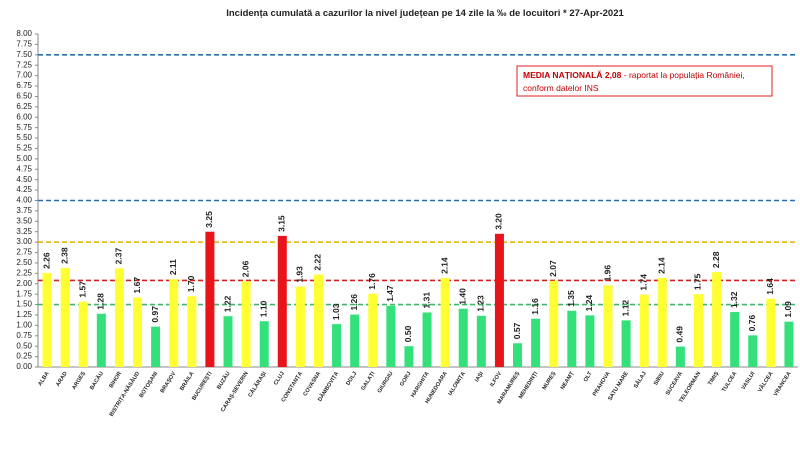  What do you see at coordinates (101, 301) in the screenshot?
I see `value-label: 1.28` at bounding box center [101, 301].